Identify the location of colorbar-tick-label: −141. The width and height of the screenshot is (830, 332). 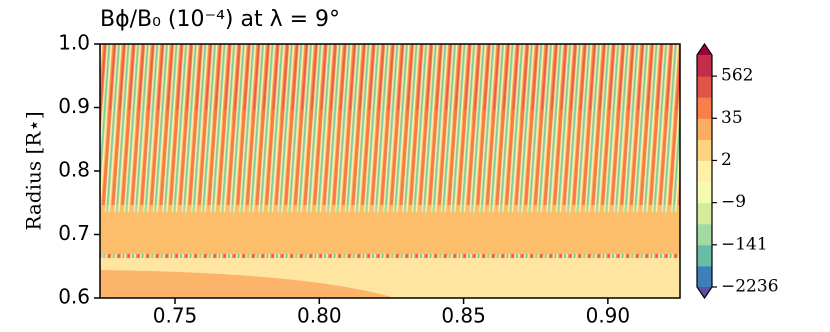
(744, 244).